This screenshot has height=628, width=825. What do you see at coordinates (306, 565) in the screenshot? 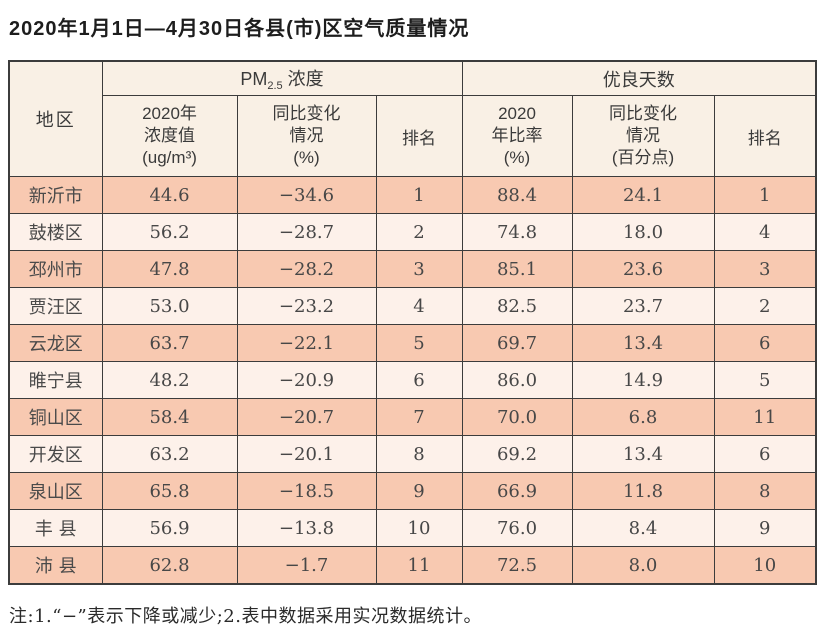
I see `pm-change-cell: −1.7` at bounding box center [306, 565].